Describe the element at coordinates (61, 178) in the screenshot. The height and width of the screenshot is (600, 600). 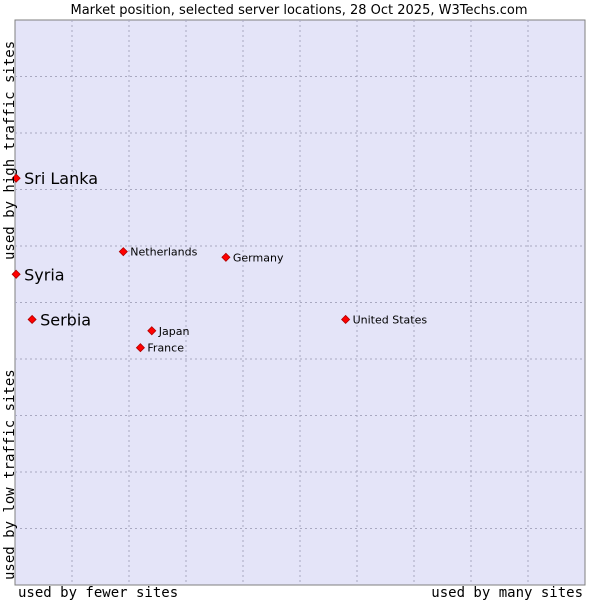
I see `data-label-sri-lanka: Sri Lanka` at that location.